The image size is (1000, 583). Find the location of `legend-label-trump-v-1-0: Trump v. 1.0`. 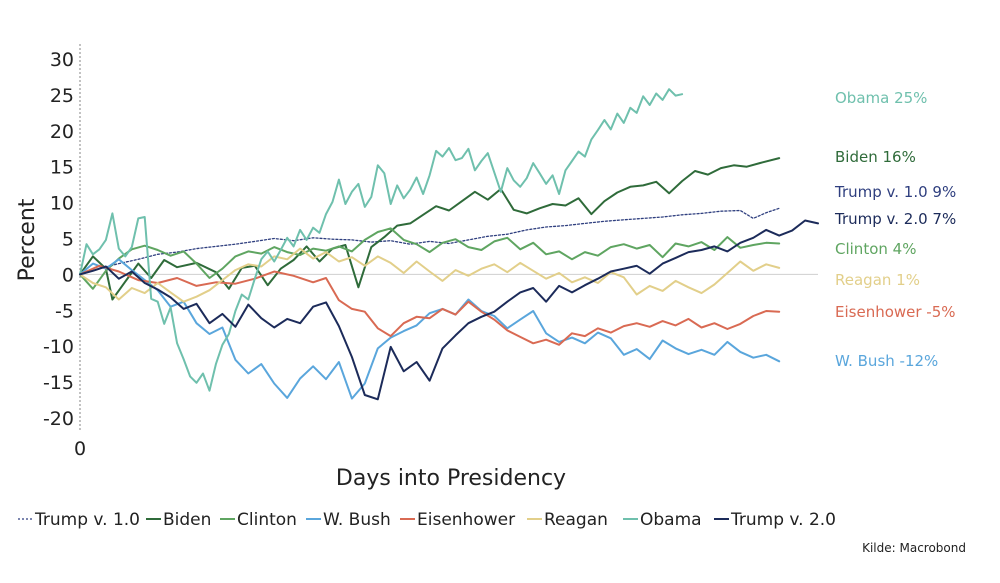

legend-label-trump-v-1-0: Trump v. 1.0 is located at coordinates (87, 520).